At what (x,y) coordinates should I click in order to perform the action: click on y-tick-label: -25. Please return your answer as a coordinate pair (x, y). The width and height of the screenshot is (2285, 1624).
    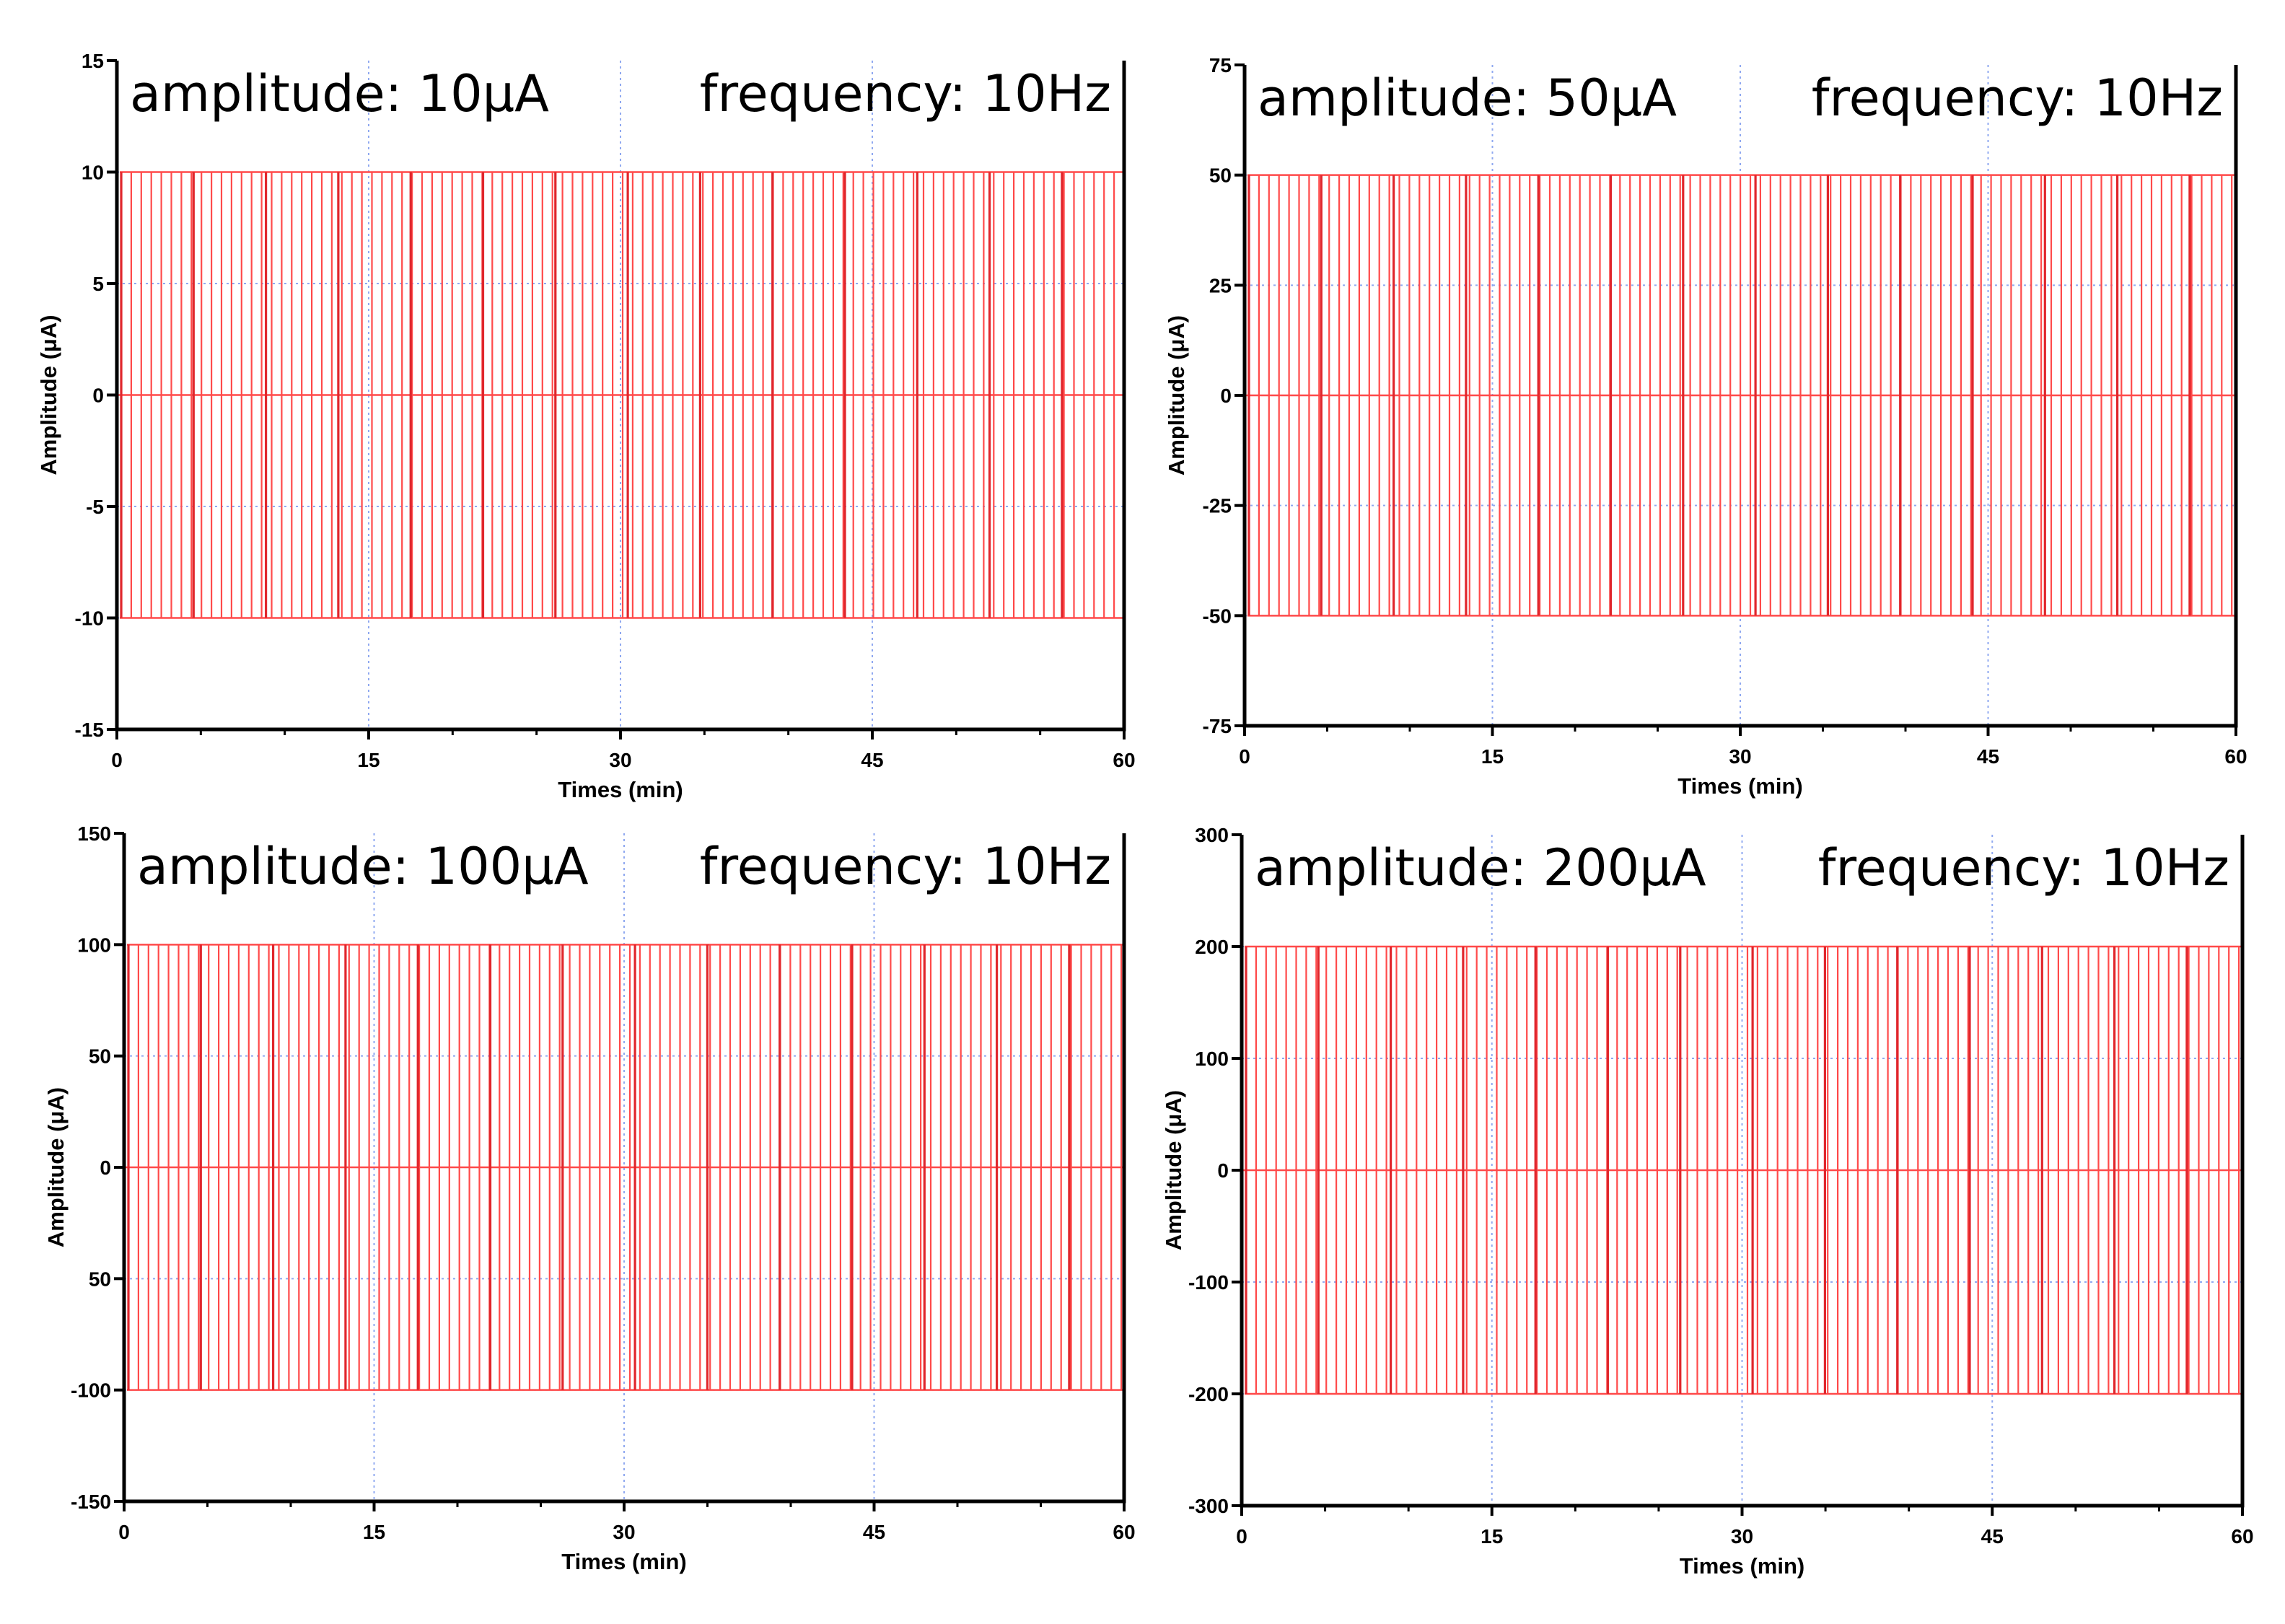
    Looking at the image, I should click on (1217, 506).